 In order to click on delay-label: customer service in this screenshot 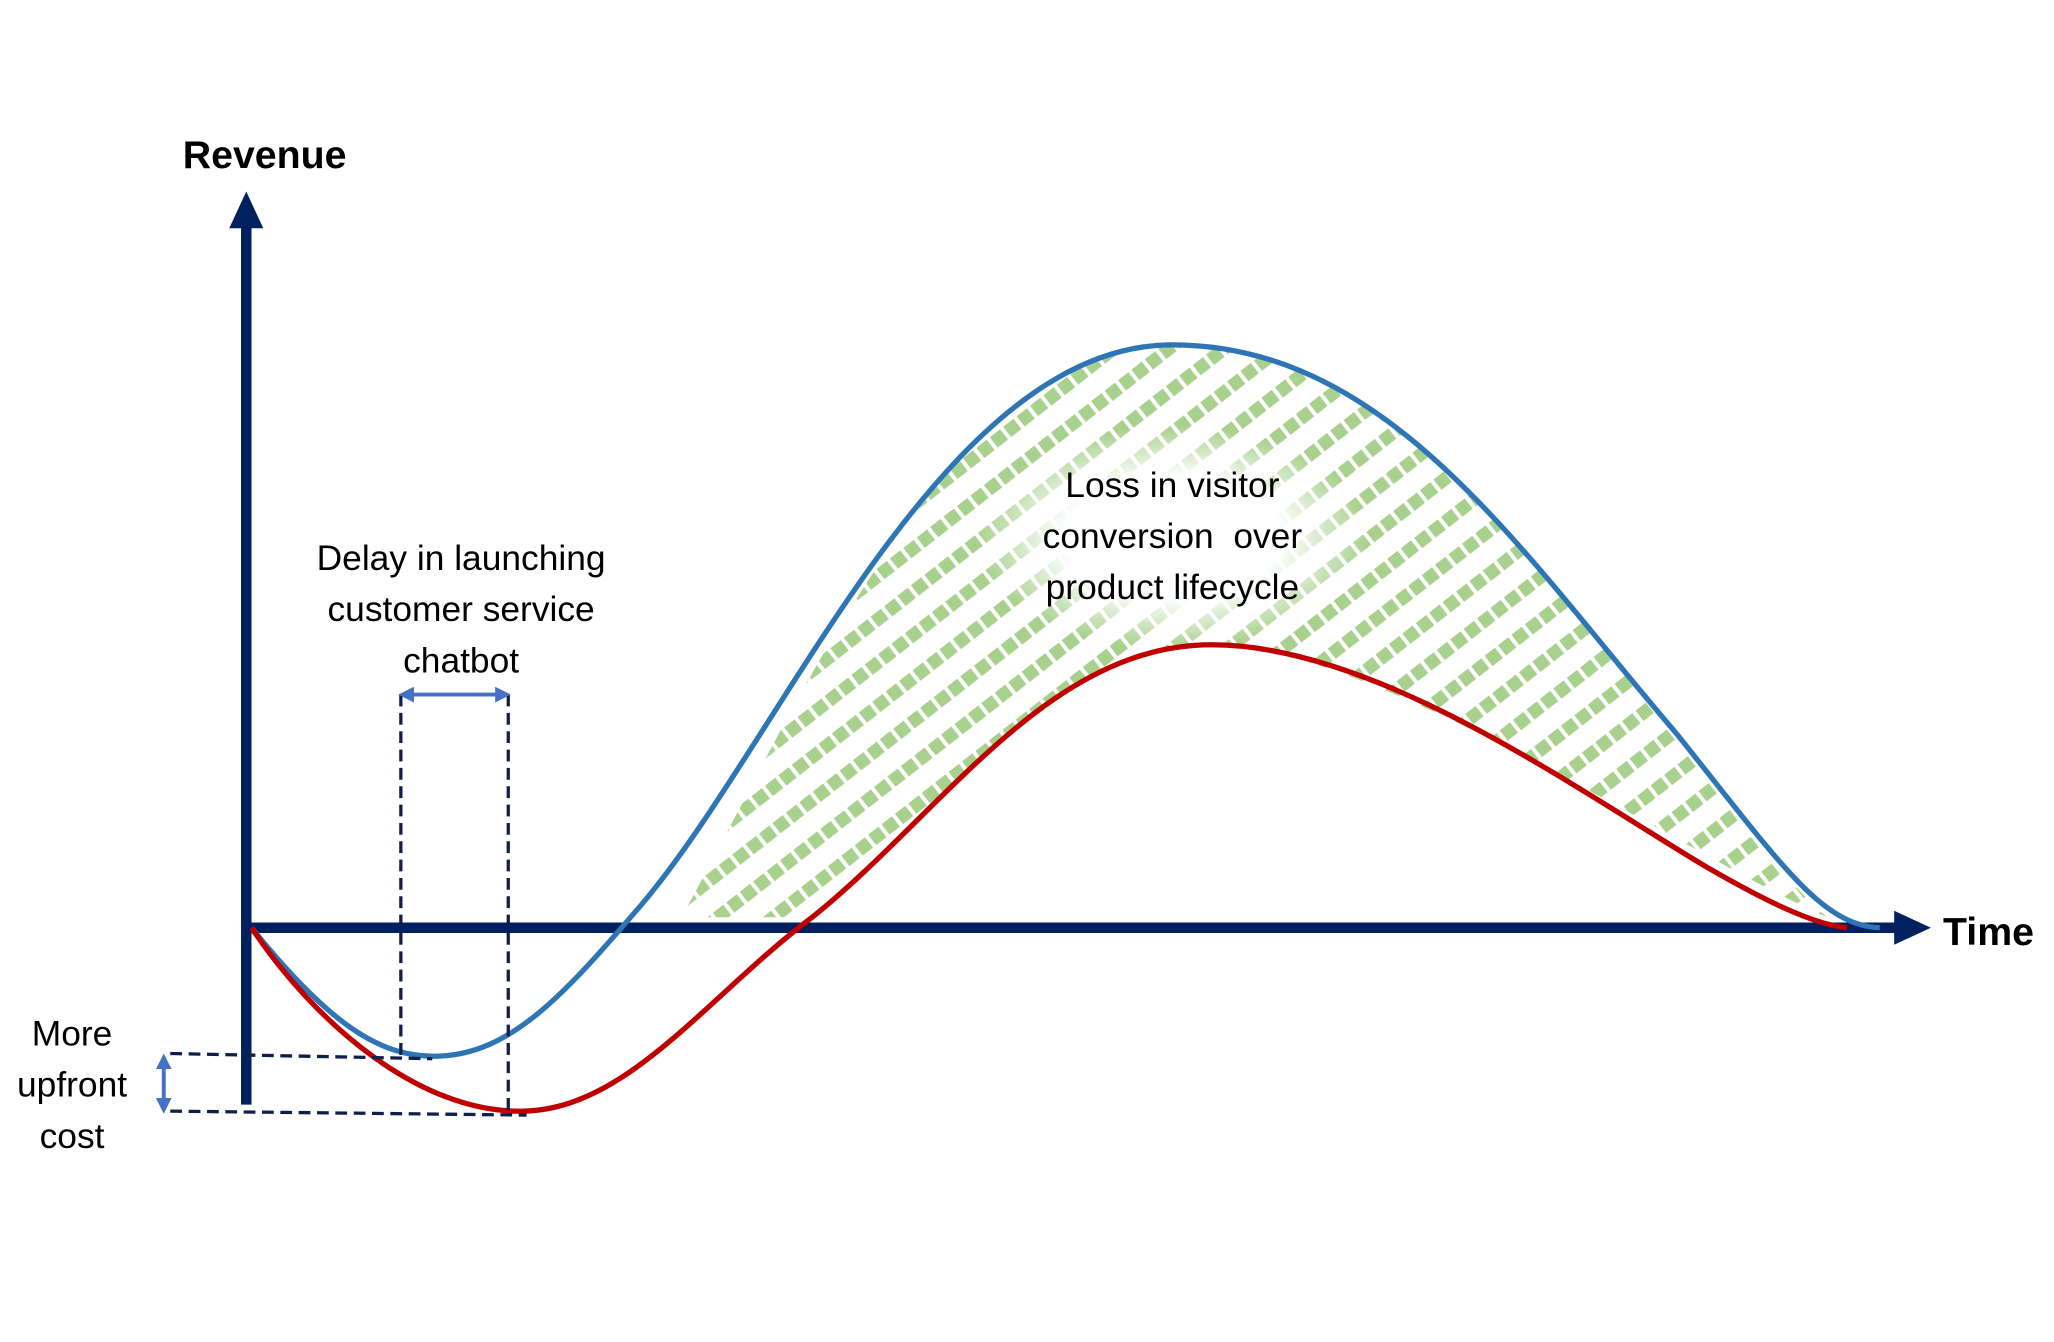, I will do `click(460, 609)`.